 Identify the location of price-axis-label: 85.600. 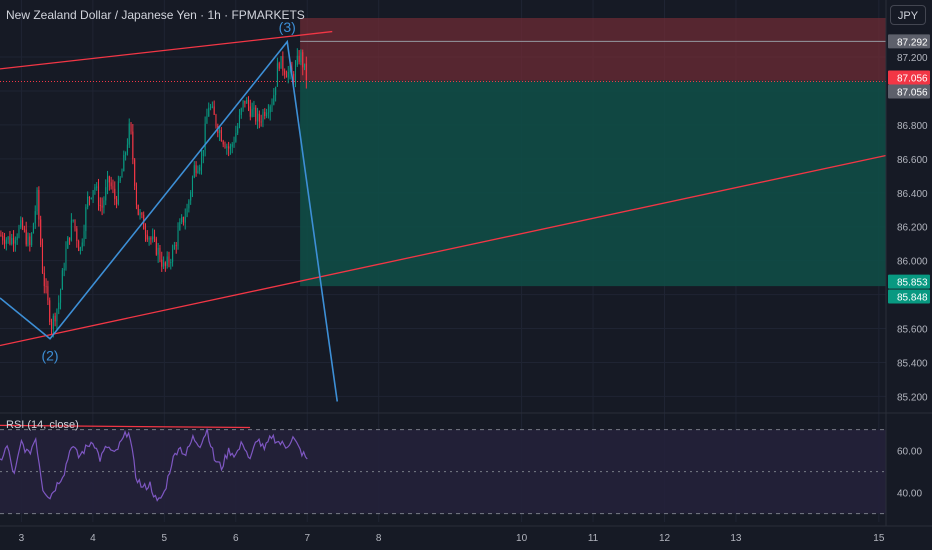
(912, 330).